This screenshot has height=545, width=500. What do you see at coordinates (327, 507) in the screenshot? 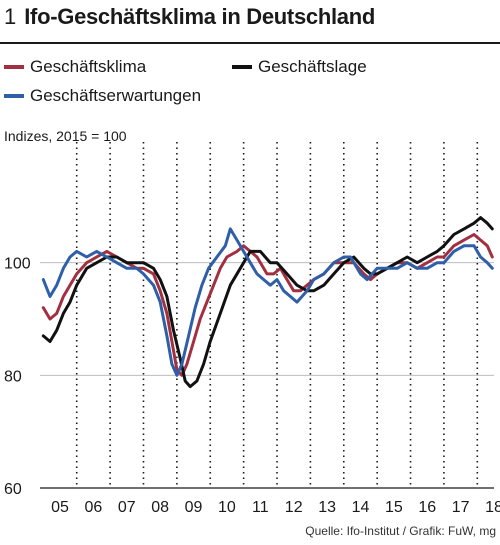
I see `x-tick-label: 13` at bounding box center [327, 507].